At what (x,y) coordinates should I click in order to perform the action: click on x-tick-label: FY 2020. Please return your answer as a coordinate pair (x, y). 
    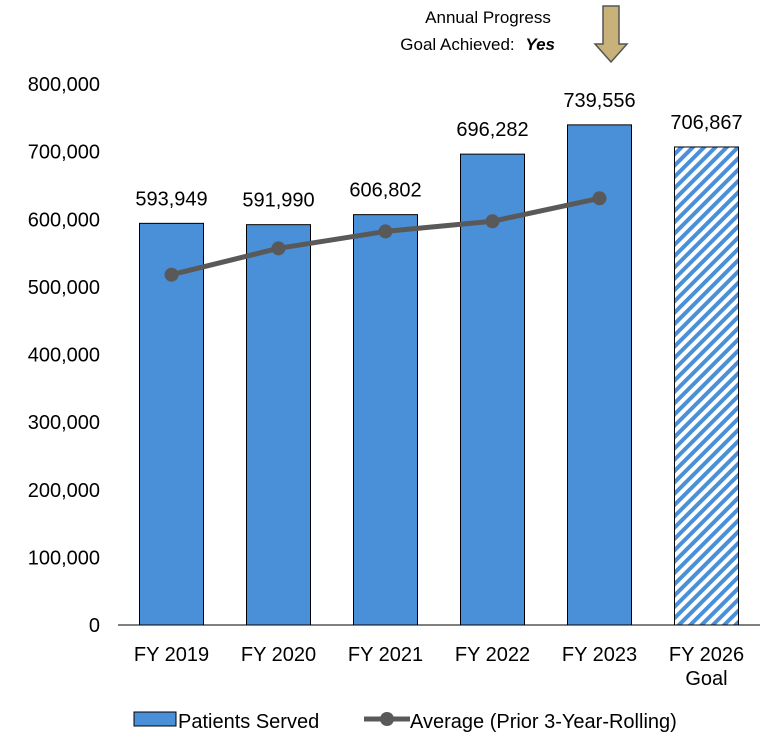
    Looking at the image, I should click on (278, 655).